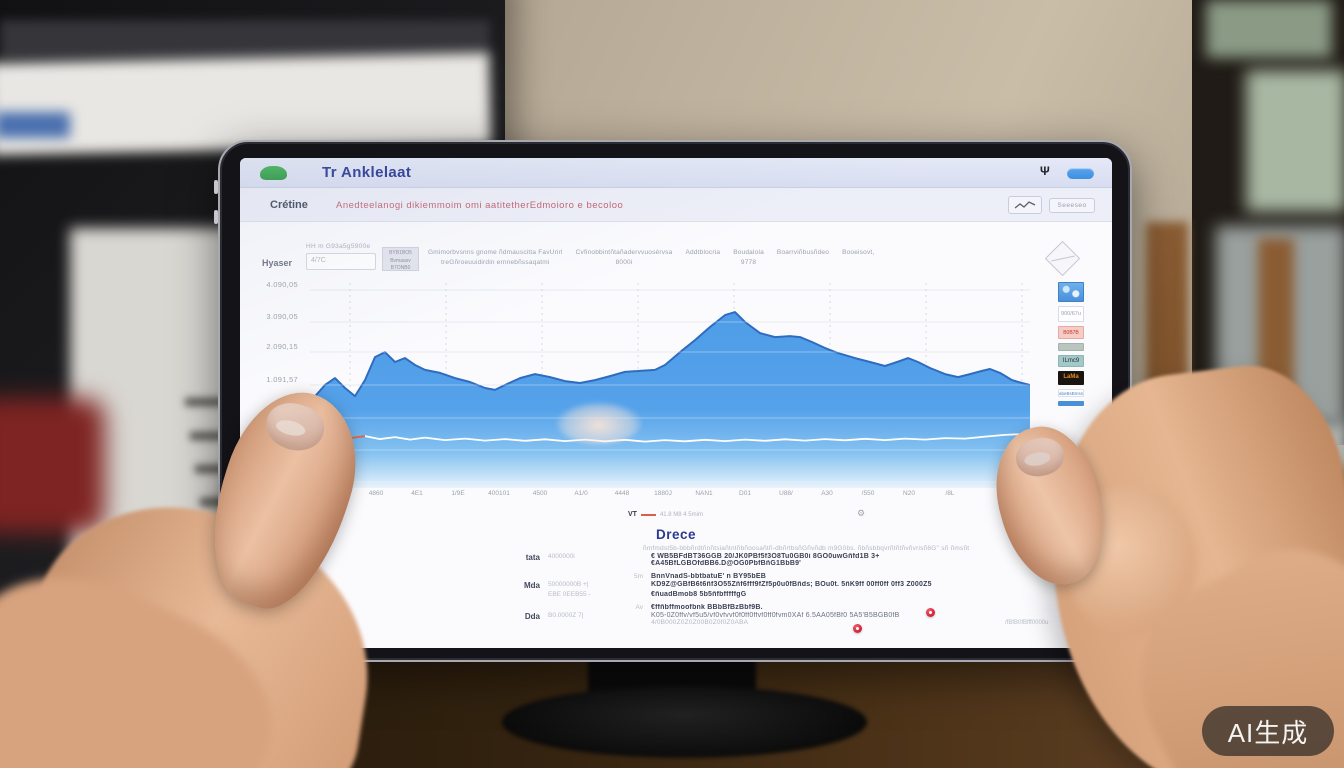 This screenshot has width=1344, height=768. I want to click on detail-row-3-pre: Av €ffñbffmoofbnk BBbBfBzBbf9B., so click(795, 607).